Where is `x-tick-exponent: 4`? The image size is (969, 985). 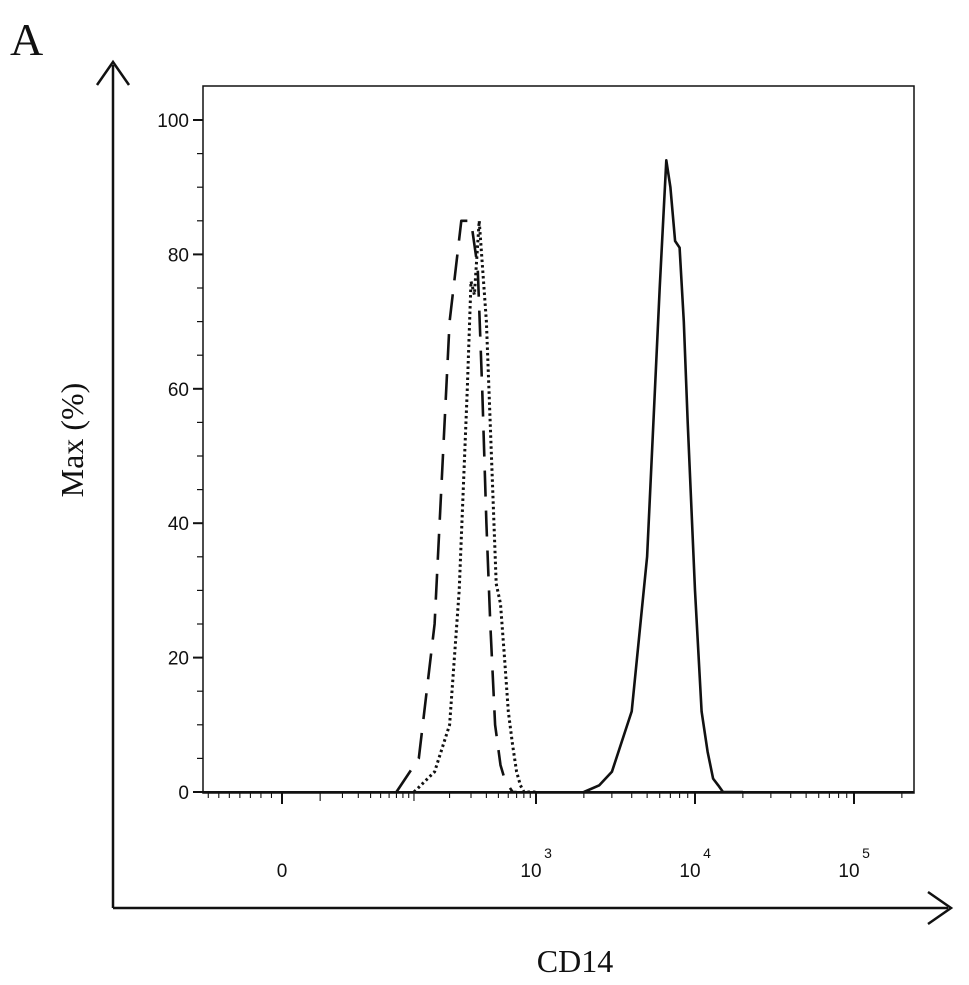
x-tick-exponent: 4 is located at coordinates (707, 853).